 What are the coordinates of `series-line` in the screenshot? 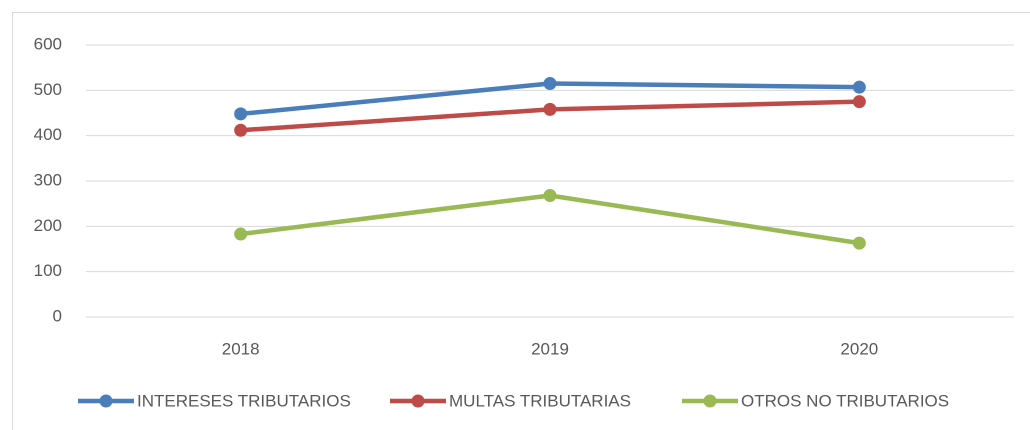 It's located at (550, 219).